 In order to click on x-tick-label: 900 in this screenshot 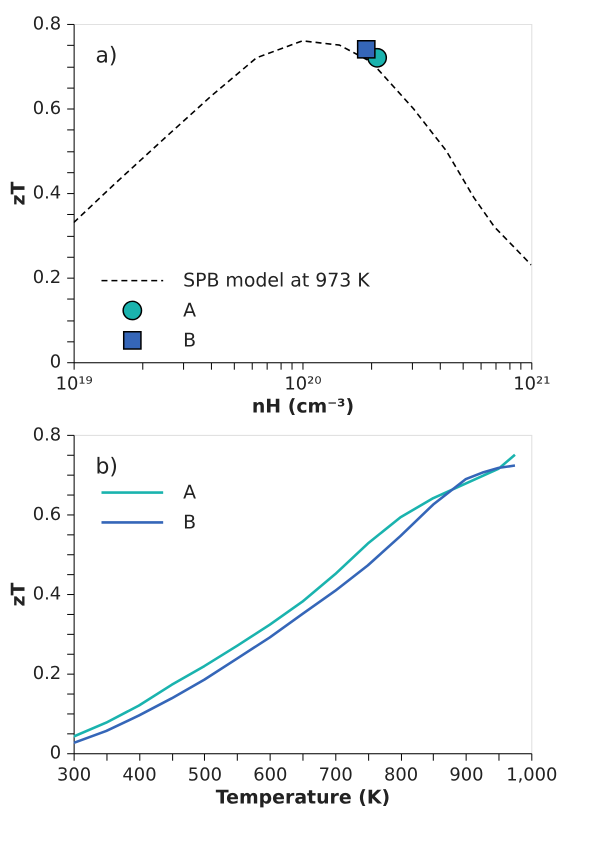, I will do `click(466, 775)`.